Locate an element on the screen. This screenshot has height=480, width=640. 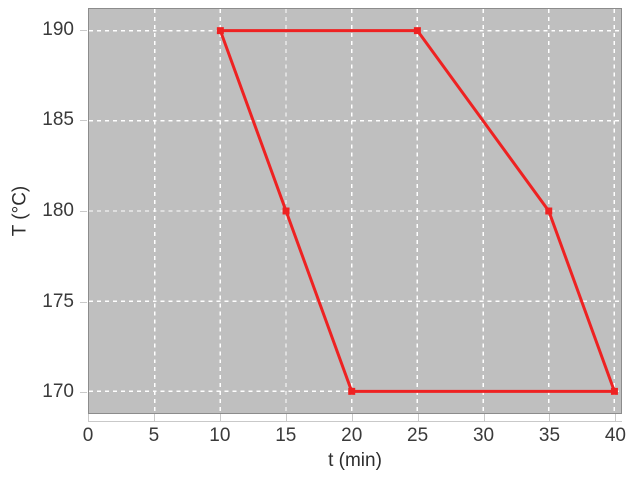
y-tick-label: 175 is located at coordinates (58, 301).